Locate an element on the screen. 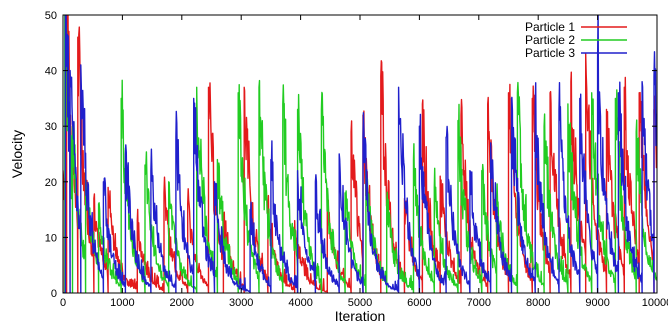  x-tick-label: 8000 is located at coordinates (538, 303).